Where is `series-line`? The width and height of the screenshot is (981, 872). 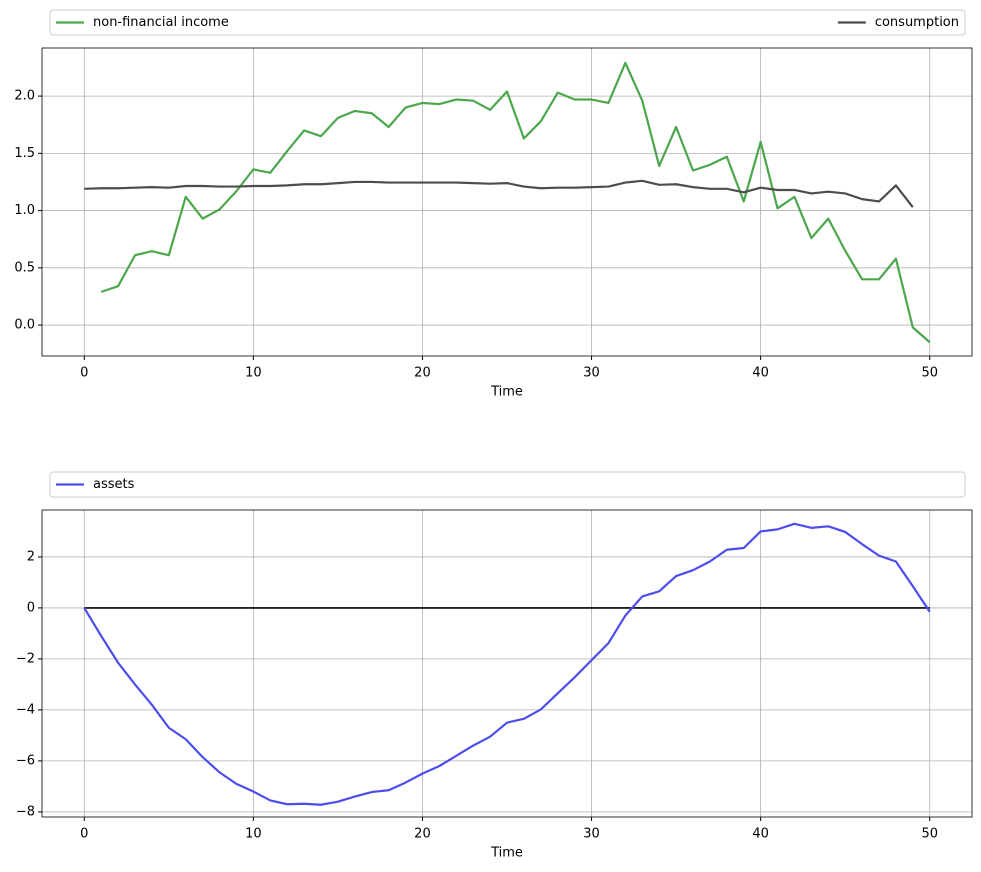 series-line is located at coordinates (499, 193).